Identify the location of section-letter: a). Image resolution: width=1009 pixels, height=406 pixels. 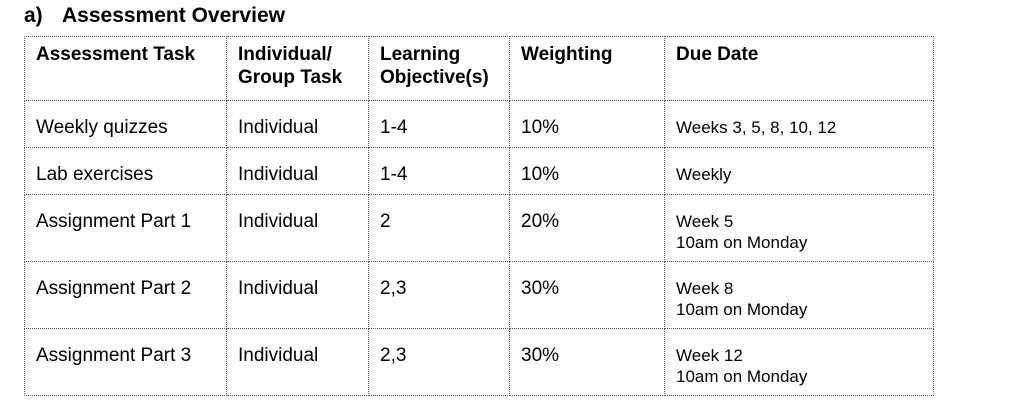
(33, 15).